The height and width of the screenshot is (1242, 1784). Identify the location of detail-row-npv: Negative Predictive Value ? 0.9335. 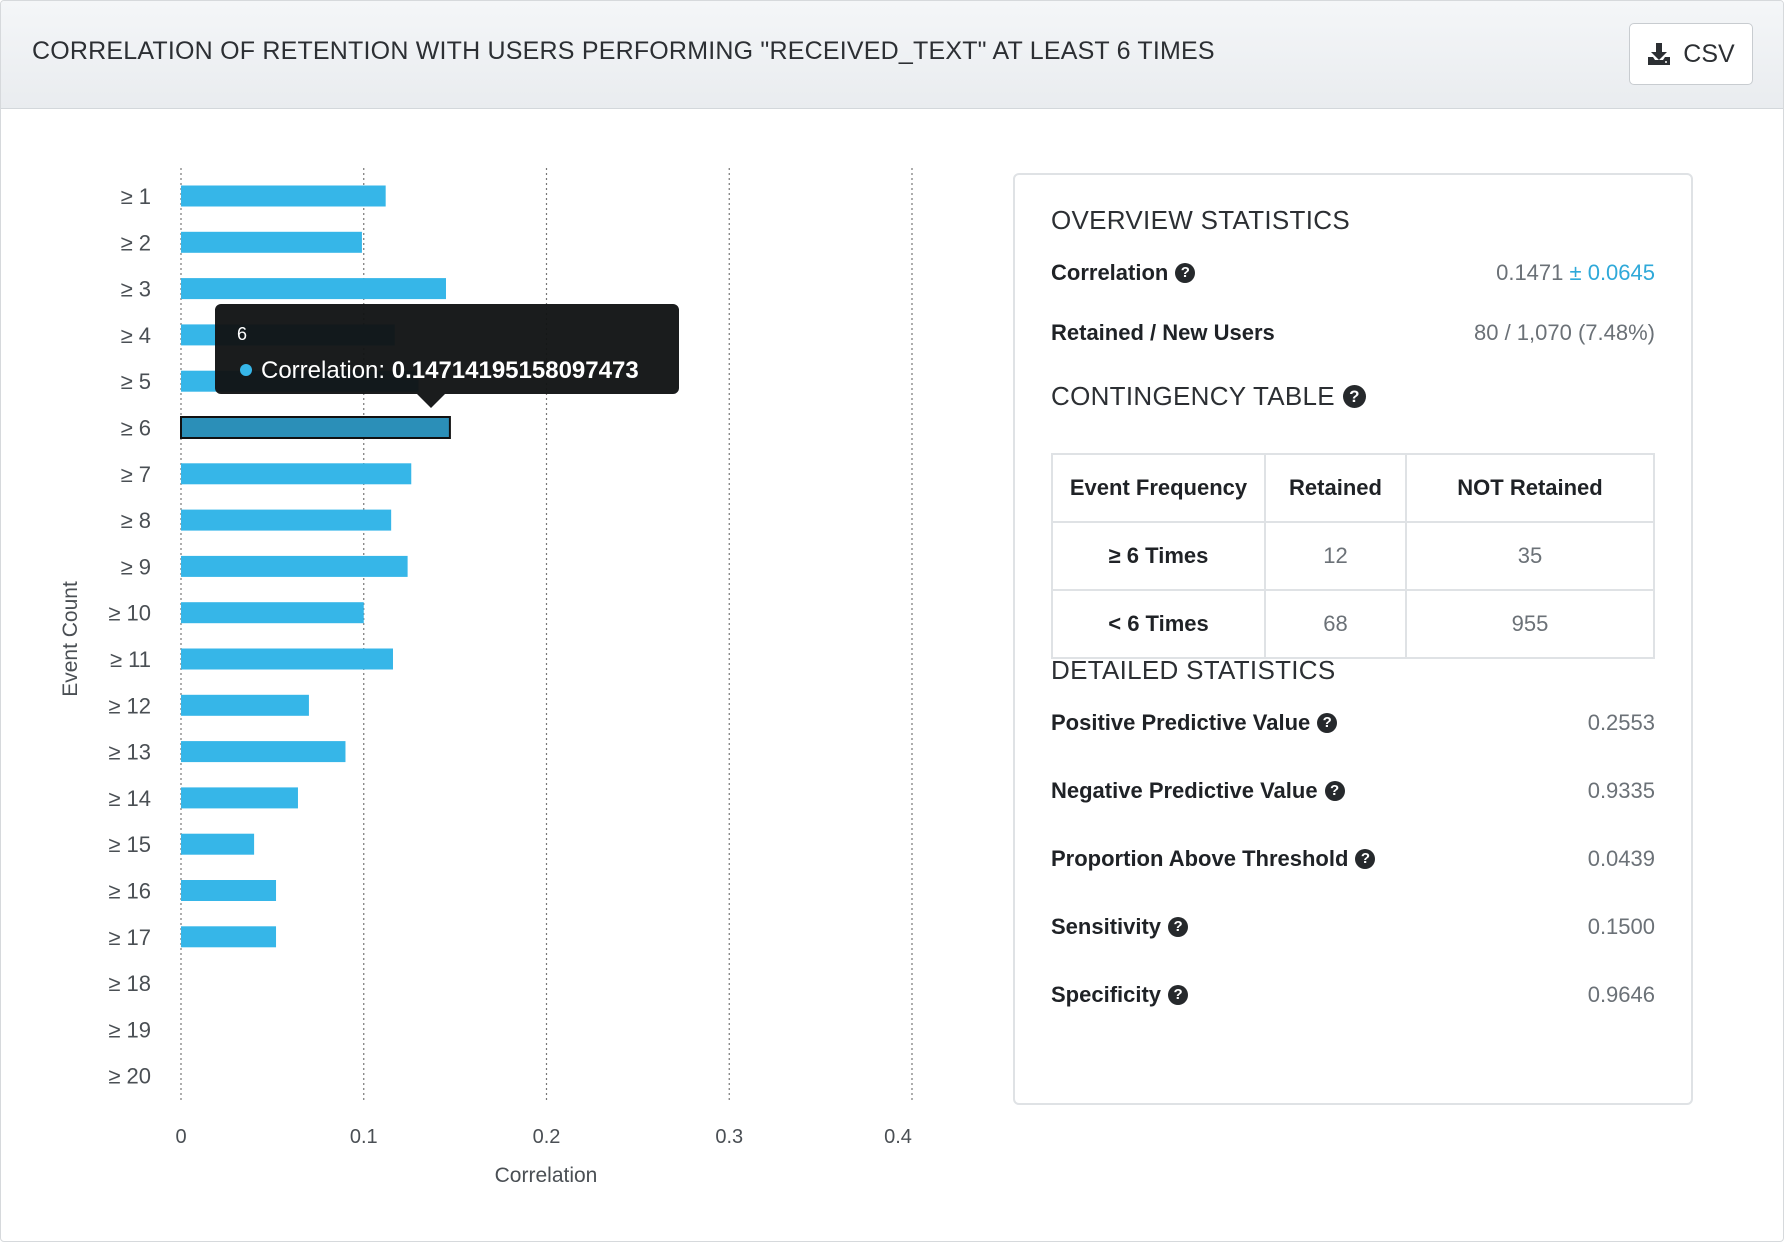
(1353, 791).